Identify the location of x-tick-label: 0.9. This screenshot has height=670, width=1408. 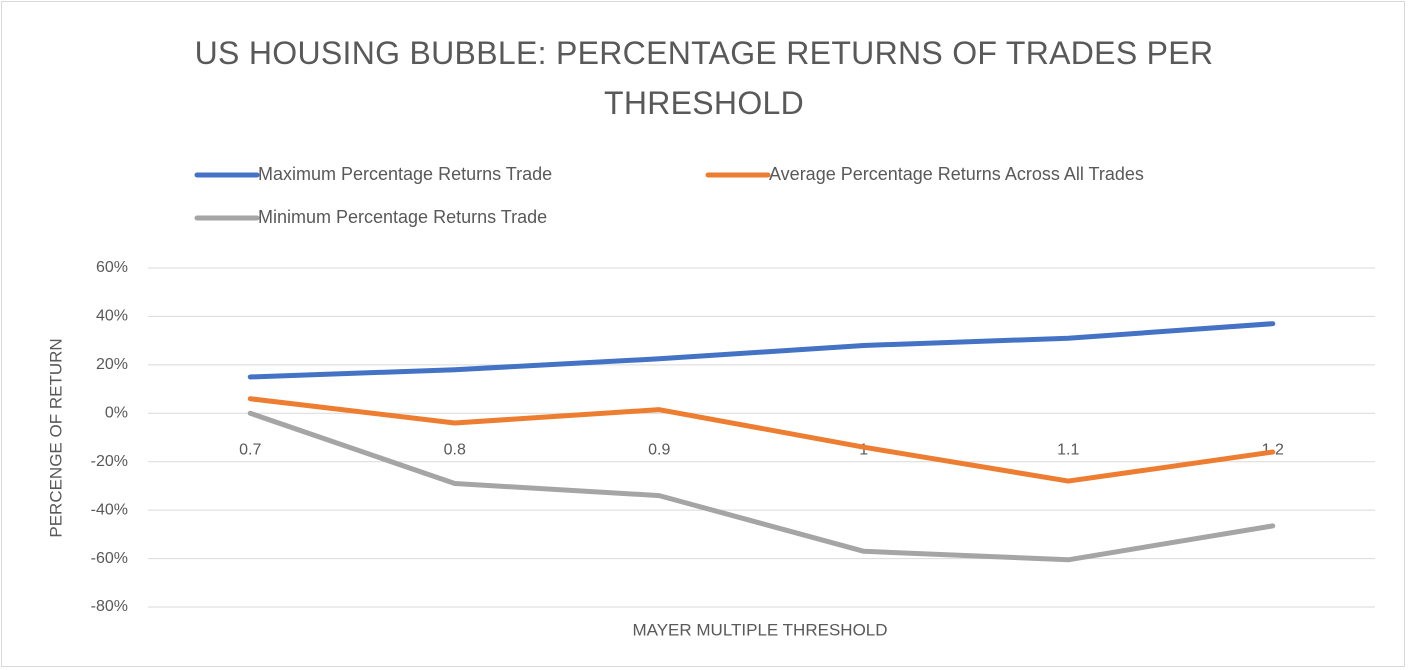
(659, 450).